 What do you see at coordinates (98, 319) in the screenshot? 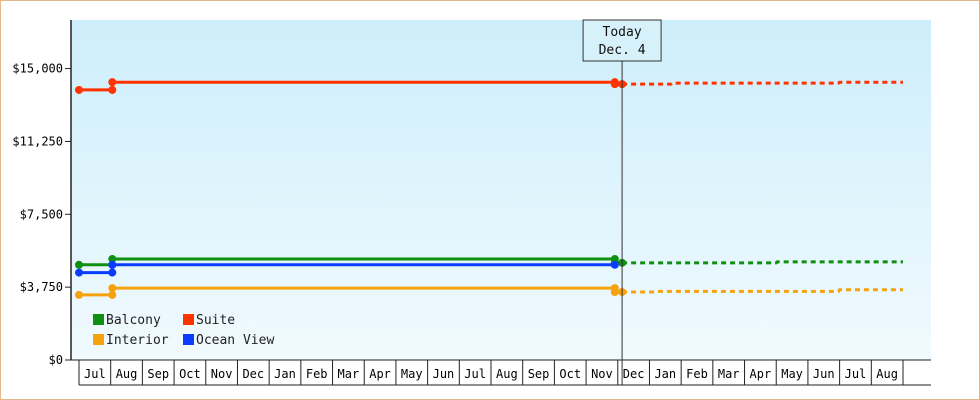
I see `legend-swatch-balcony` at bounding box center [98, 319].